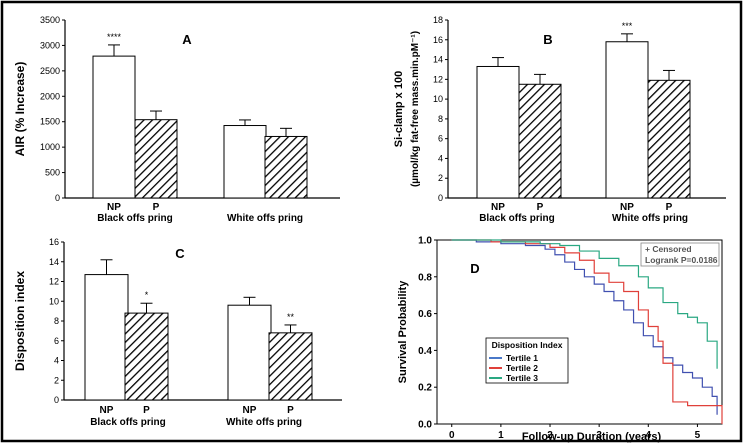  I want to click on y-tick-label: 3500, so click(50, 20).